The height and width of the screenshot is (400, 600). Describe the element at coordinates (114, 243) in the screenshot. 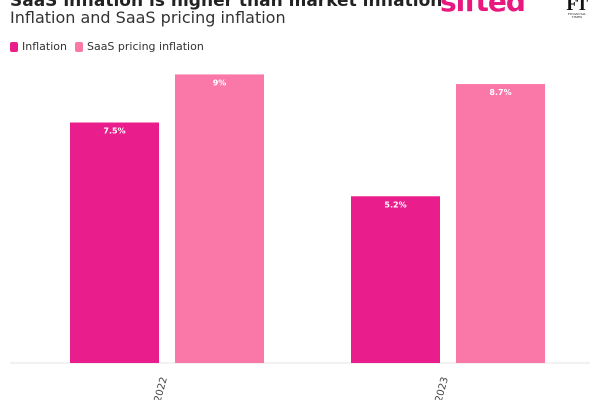

I see `bar-inflation-2022` at that location.